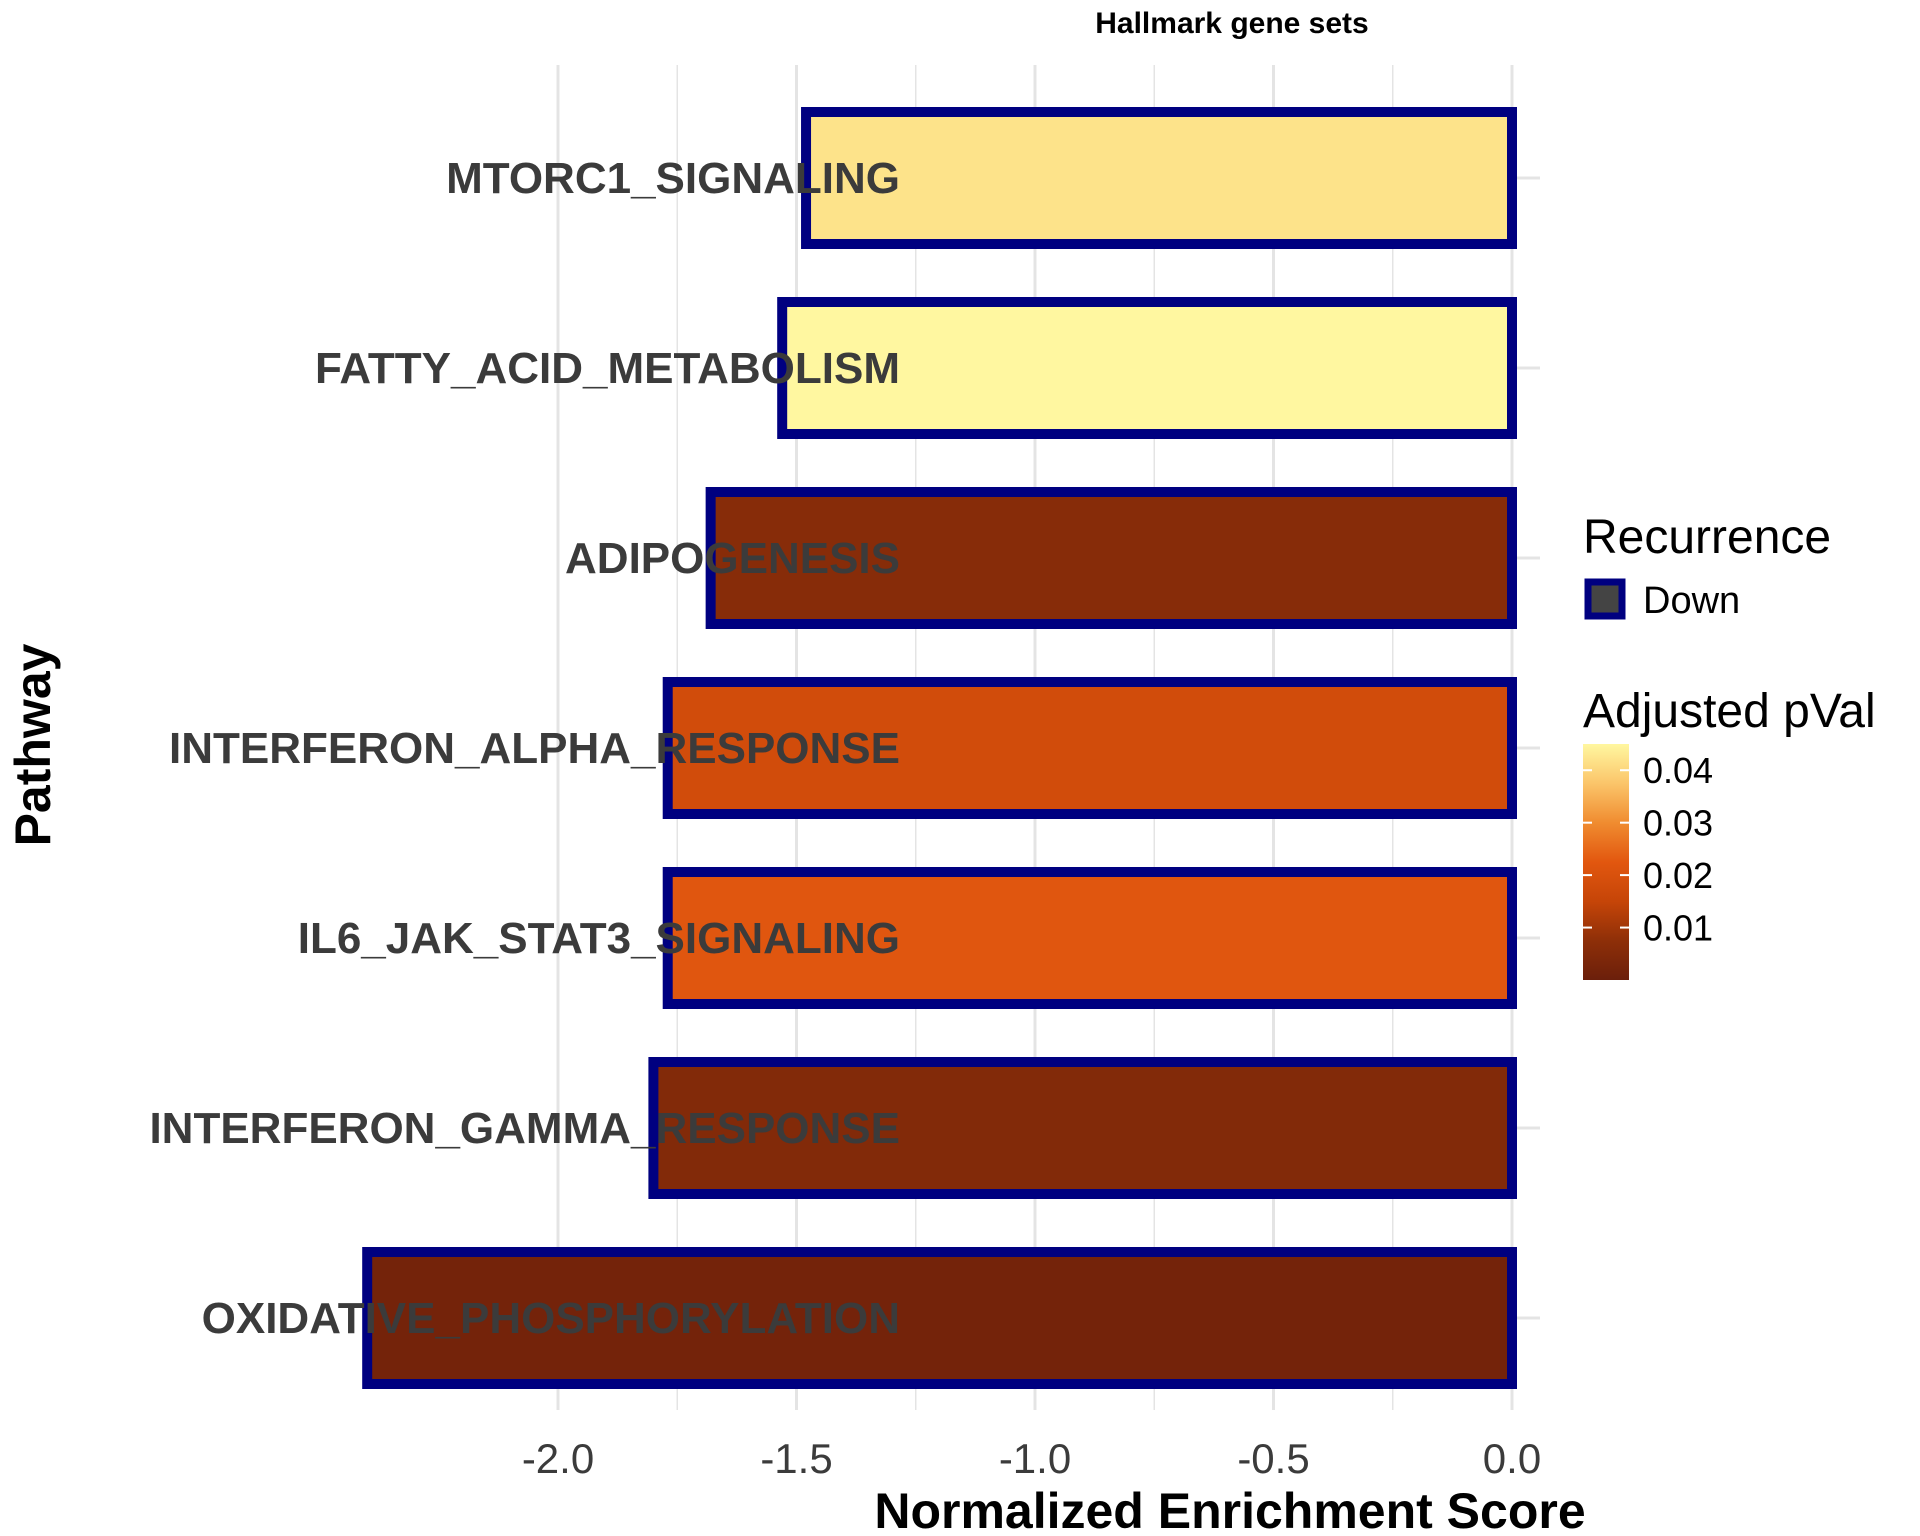  What do you see at coordinates (1678, 823) in the screenshot?
I see `legend-pval-label: 0.03` at bounding box center [1678, 823].